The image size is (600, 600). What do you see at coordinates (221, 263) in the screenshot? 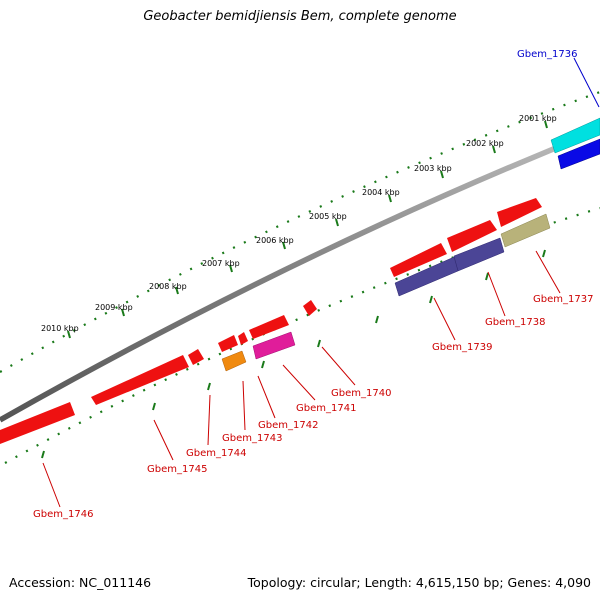
I see `kbp-label: 2007 kbp` at bounding box center [221, 263].